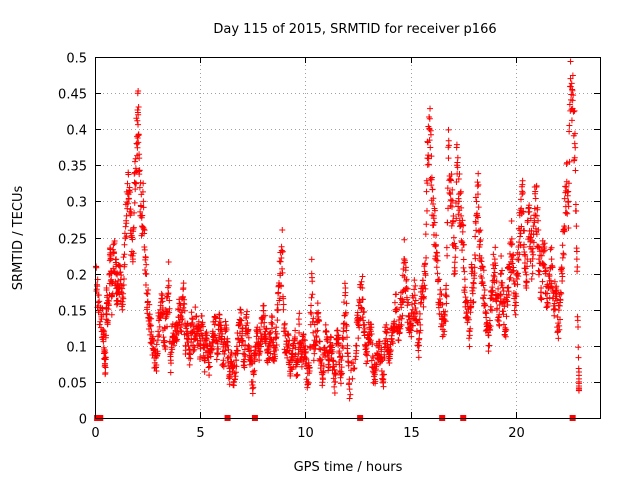  What do you see at coordinates (516, 433) in the screenshot?
I see `x-tick-label: 20` at bounding box center [516, 433].